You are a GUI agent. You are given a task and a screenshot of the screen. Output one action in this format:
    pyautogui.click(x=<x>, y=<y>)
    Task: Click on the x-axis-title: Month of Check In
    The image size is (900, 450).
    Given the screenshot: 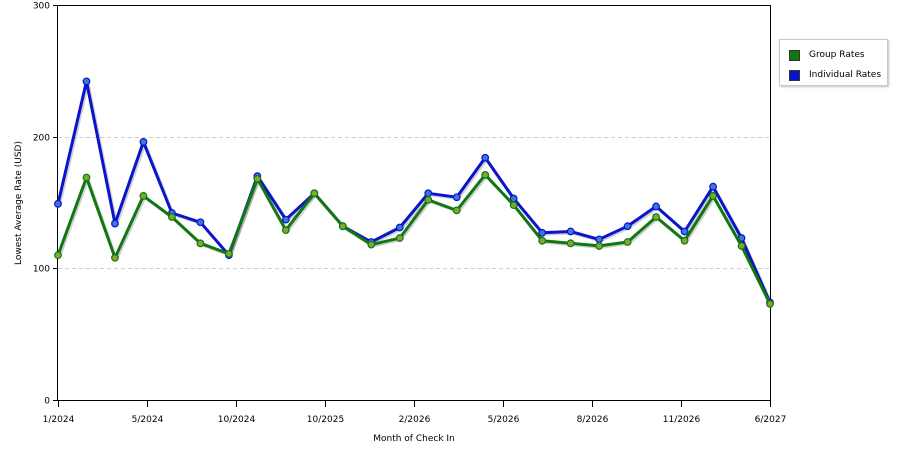 What is the action you would take?
    pyautogui.click(x=414, y=439)
    